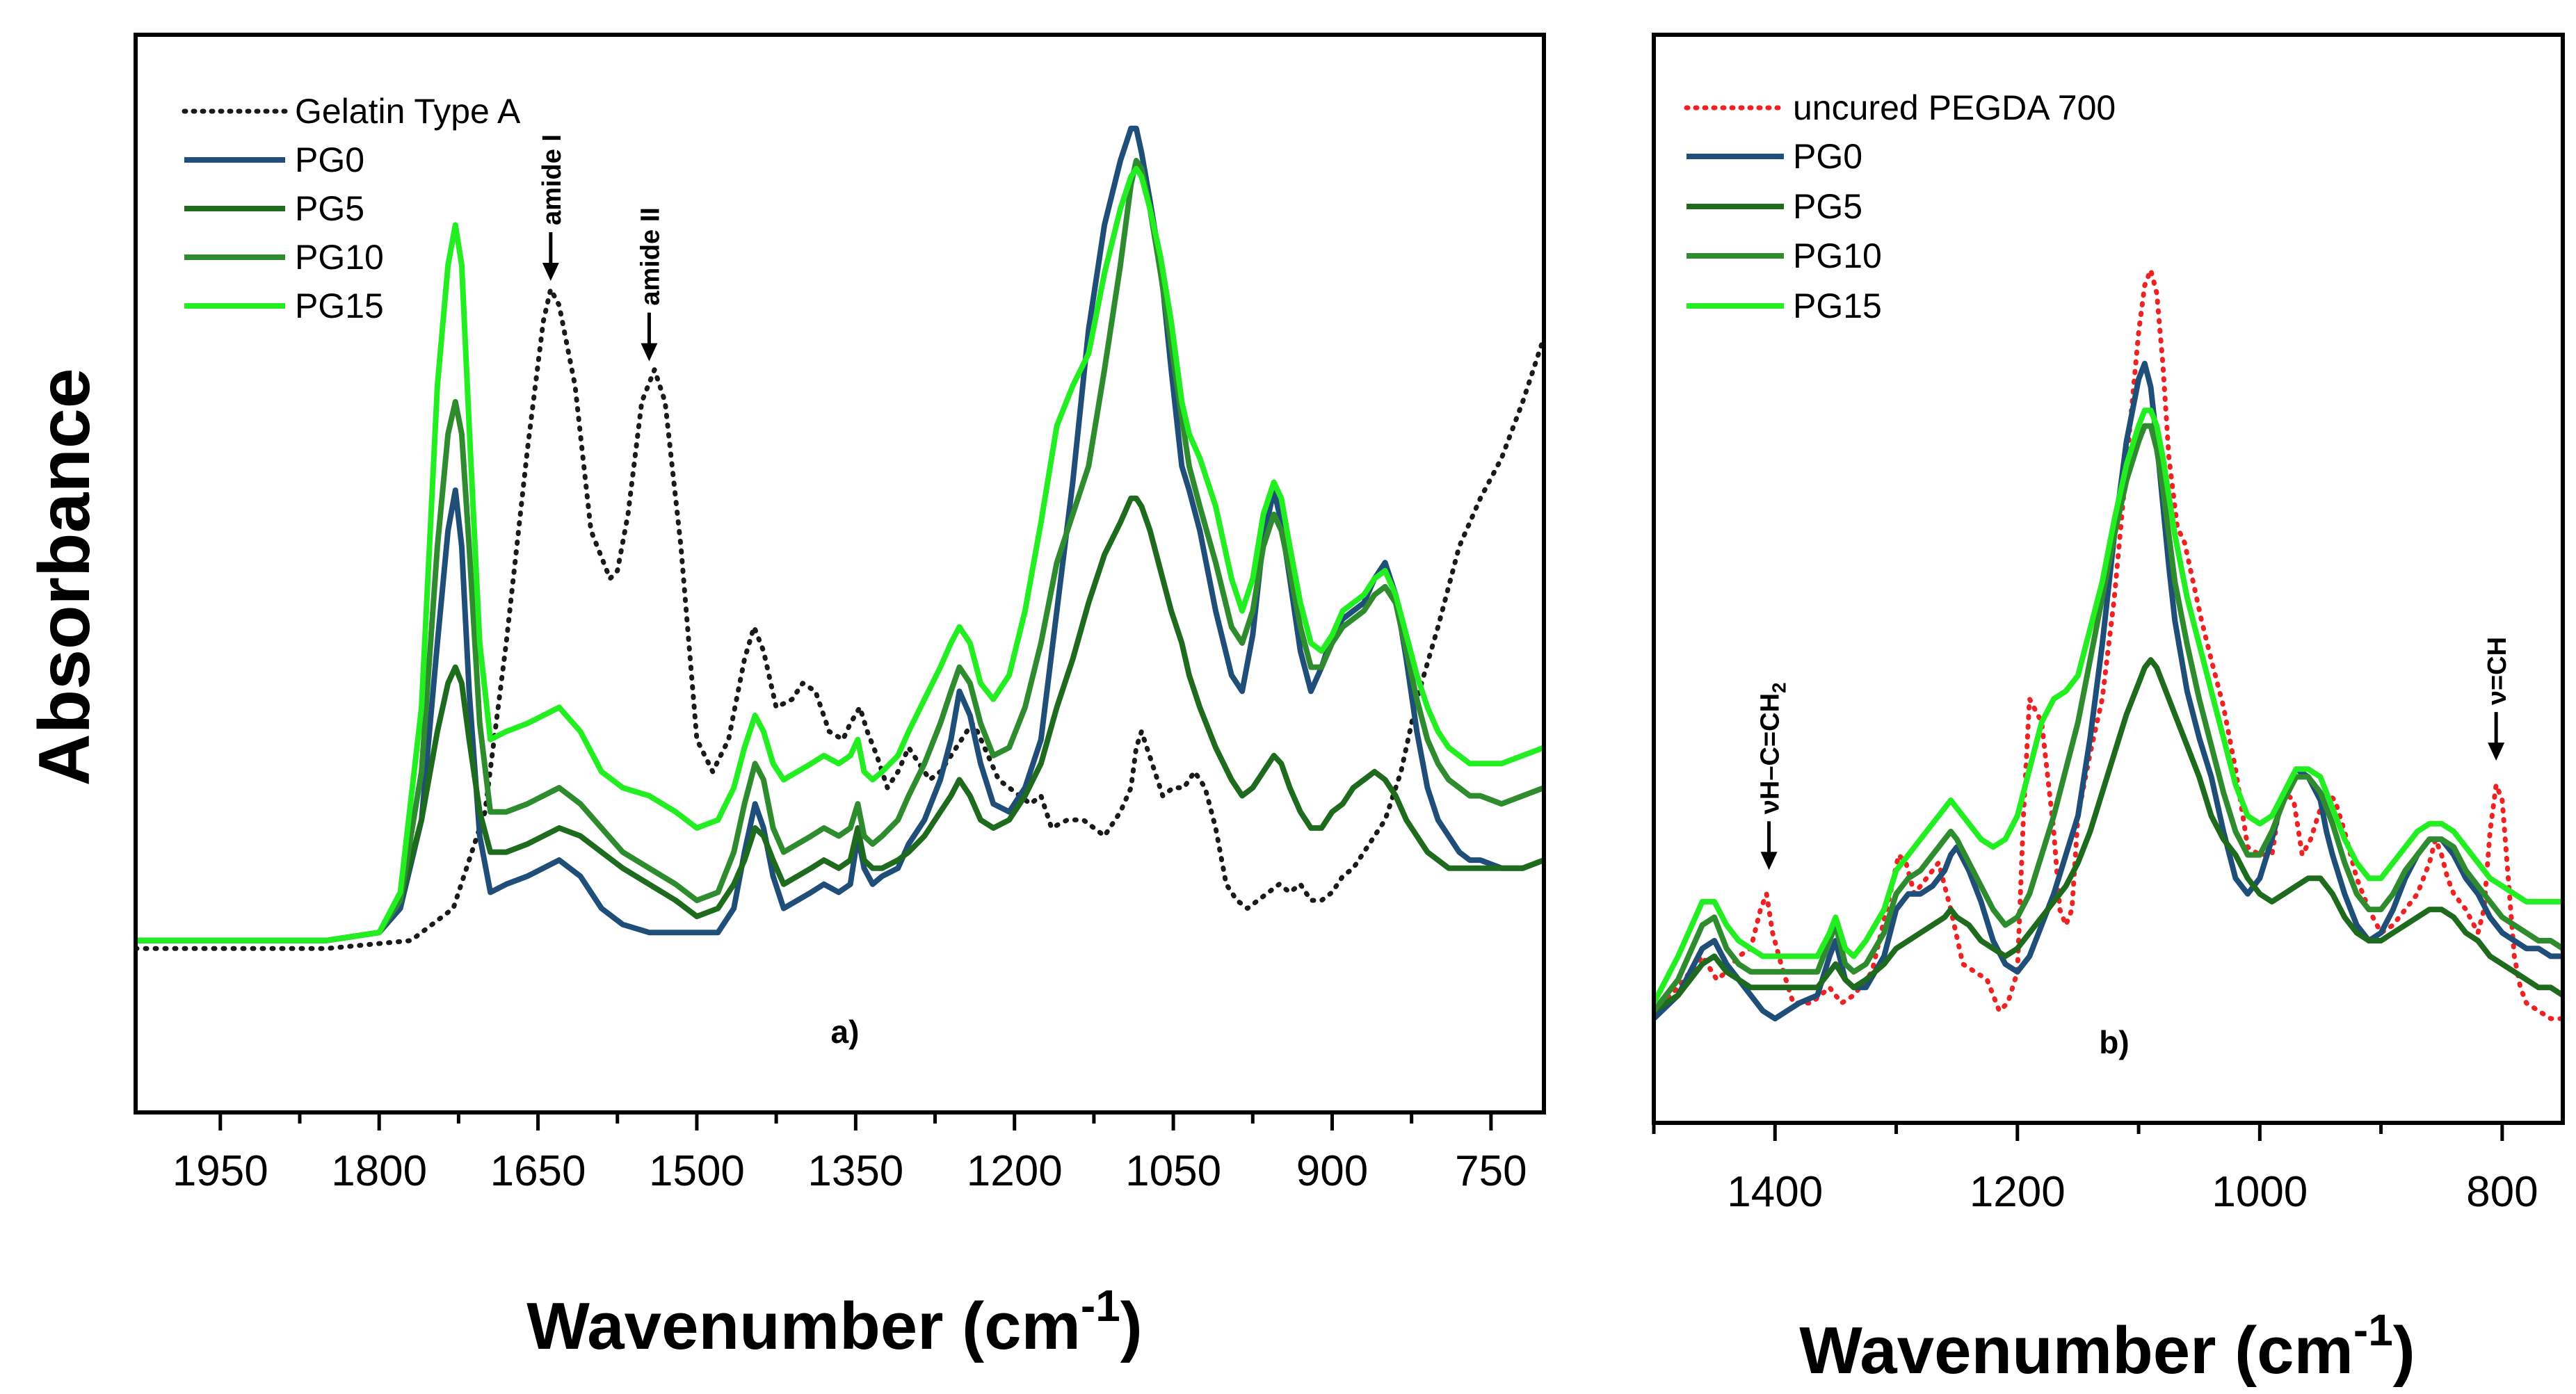 This screenshot has height=1394, width=2576. Describe the element at coordinates (340, 305) in the screenshot. I see `legend-a-label-pg15: PG15` at that location.